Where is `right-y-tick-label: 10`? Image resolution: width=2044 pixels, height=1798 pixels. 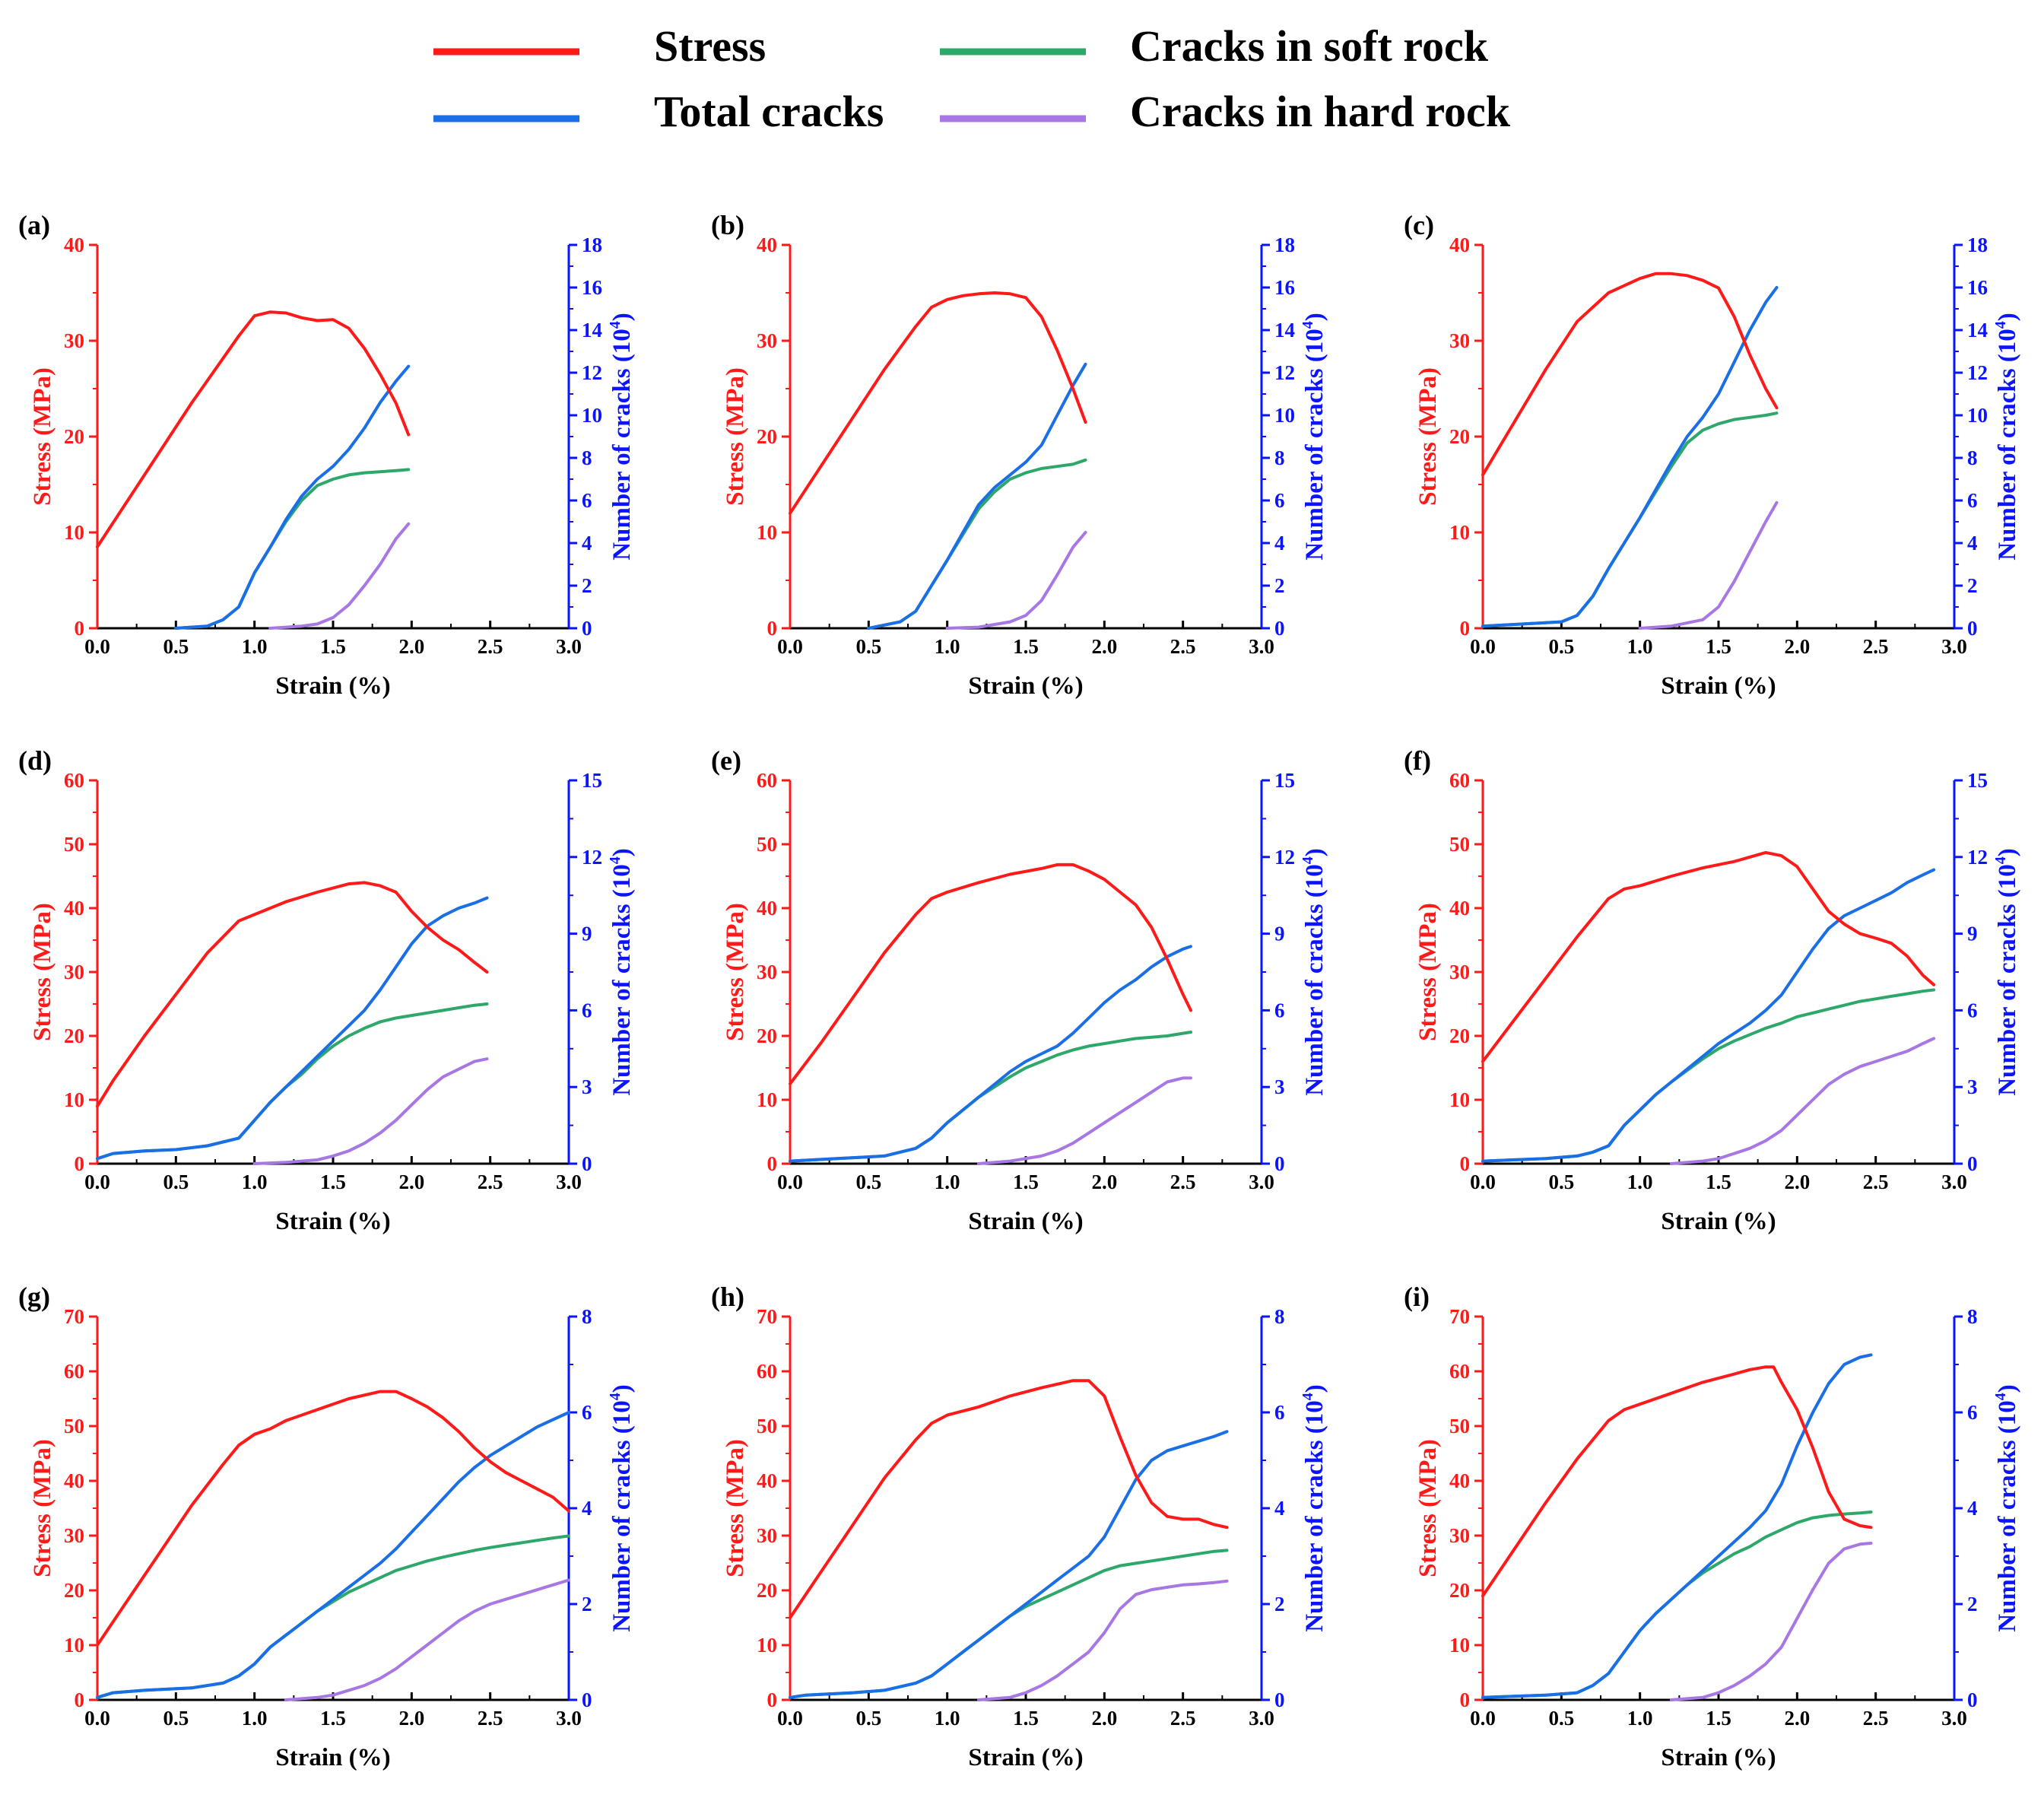 right-y-tick-label: 10 is located at coordinates (1284, 415).